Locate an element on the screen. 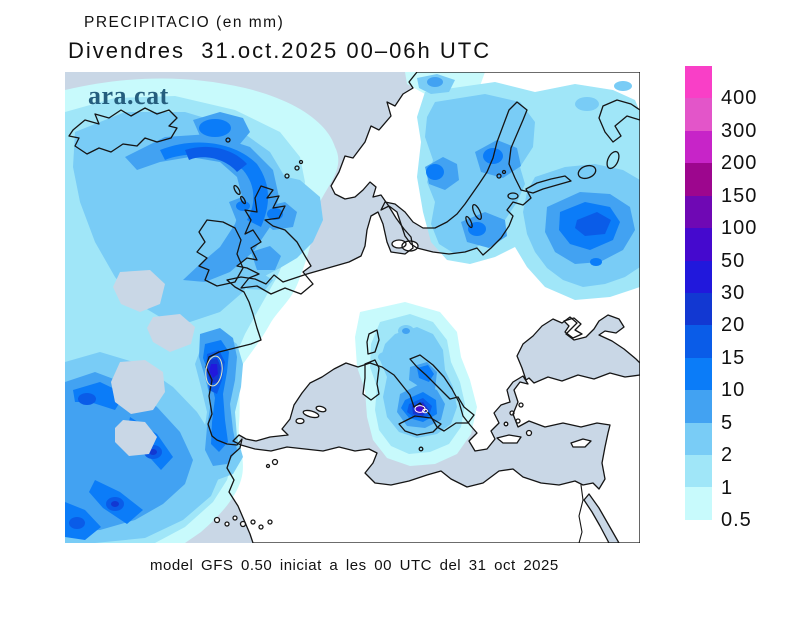 This screenshot has width=800, height=617. colorbar-level-label: 200 is located at coordinates (739, 163).